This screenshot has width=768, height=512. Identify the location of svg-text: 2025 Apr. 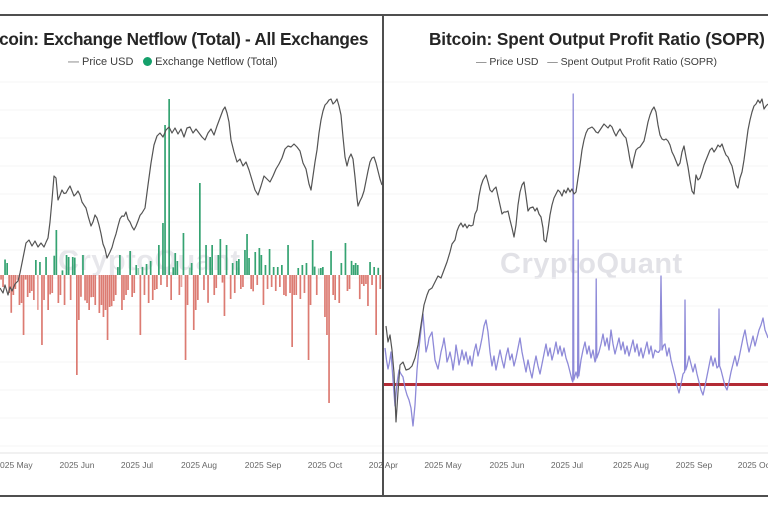
(391, 465).